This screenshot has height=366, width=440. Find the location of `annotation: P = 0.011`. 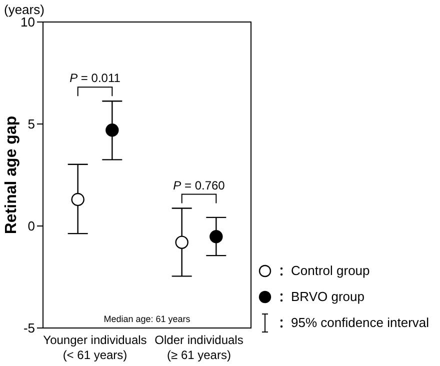

annotation: P = 0.011 is located at coordinates (95, 78).